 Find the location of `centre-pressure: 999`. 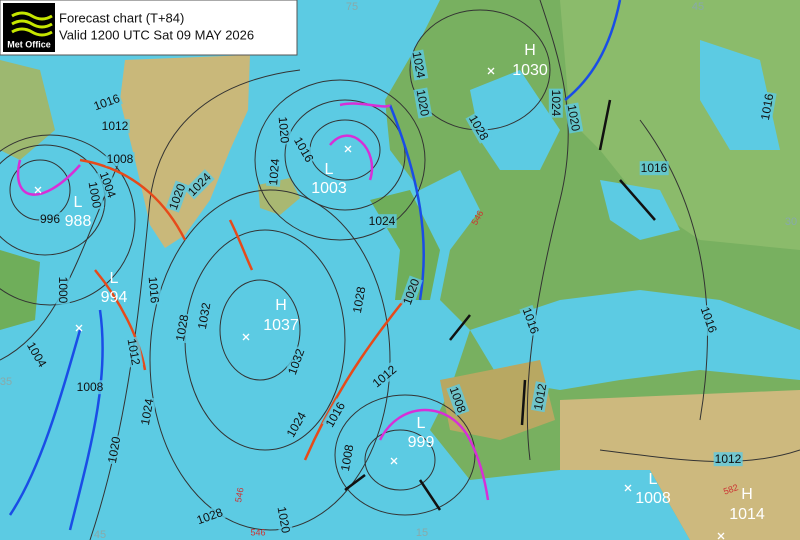

centre-pressure: 999 is located at coordinates (421, 442).